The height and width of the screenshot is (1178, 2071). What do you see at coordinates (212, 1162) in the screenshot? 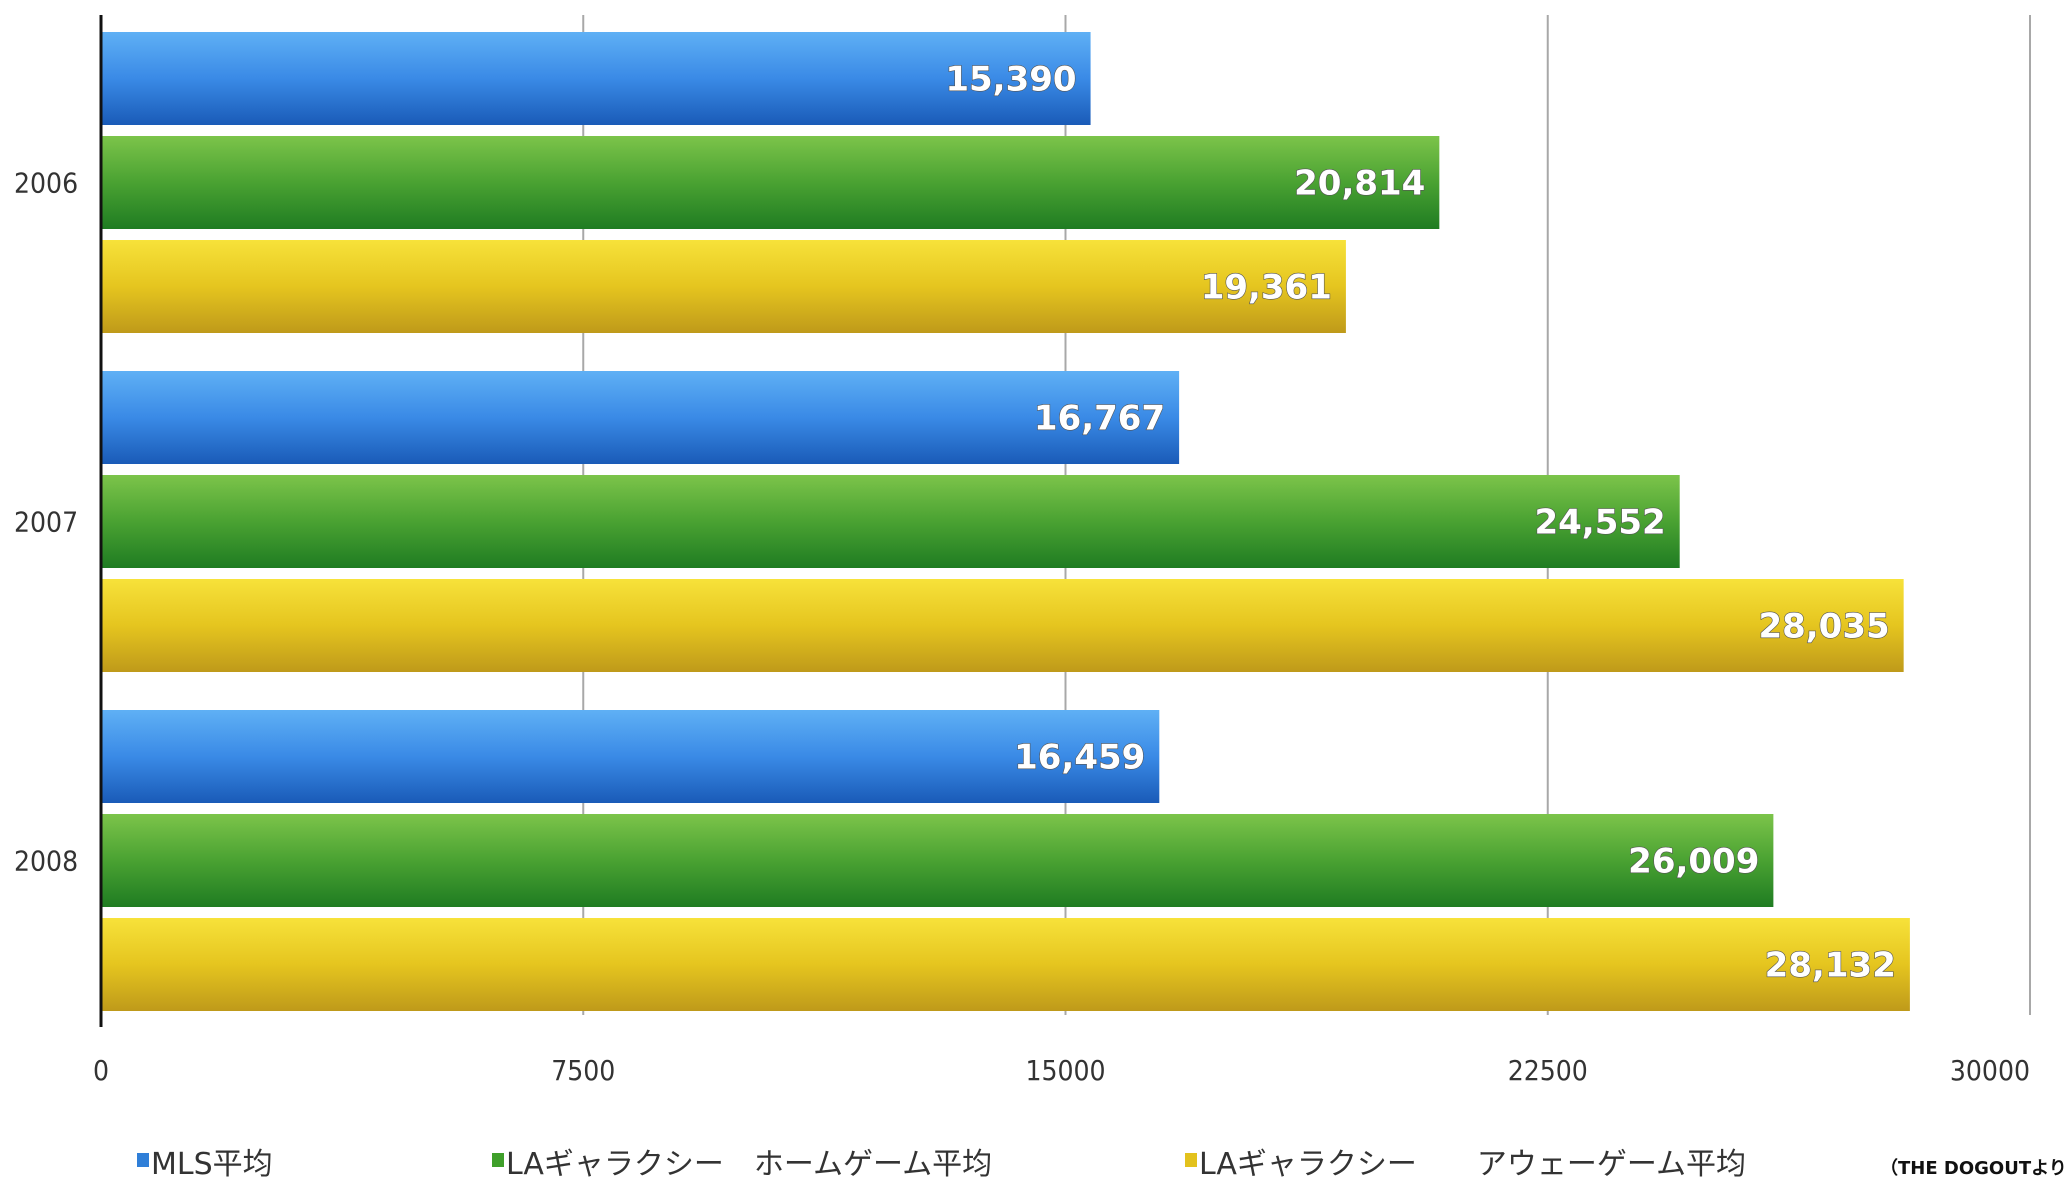
I see `legend-label: MLS平均` at bounding box center [212, 1162].